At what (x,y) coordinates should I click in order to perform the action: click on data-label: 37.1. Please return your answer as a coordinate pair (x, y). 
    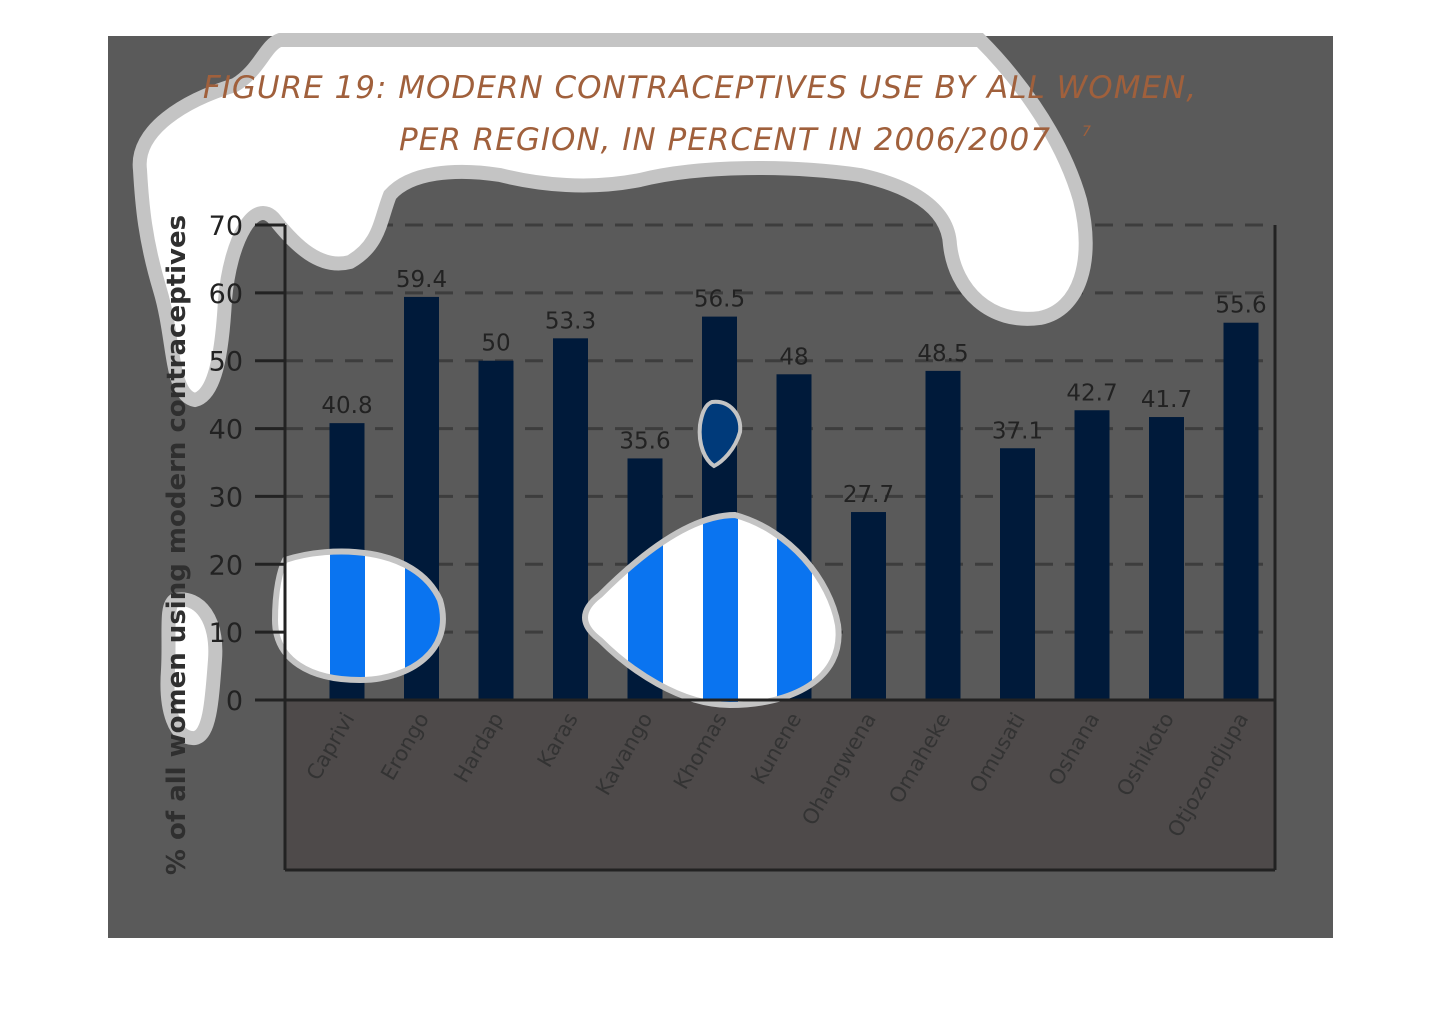
    Looking at the image, I should click on (1017, 431).